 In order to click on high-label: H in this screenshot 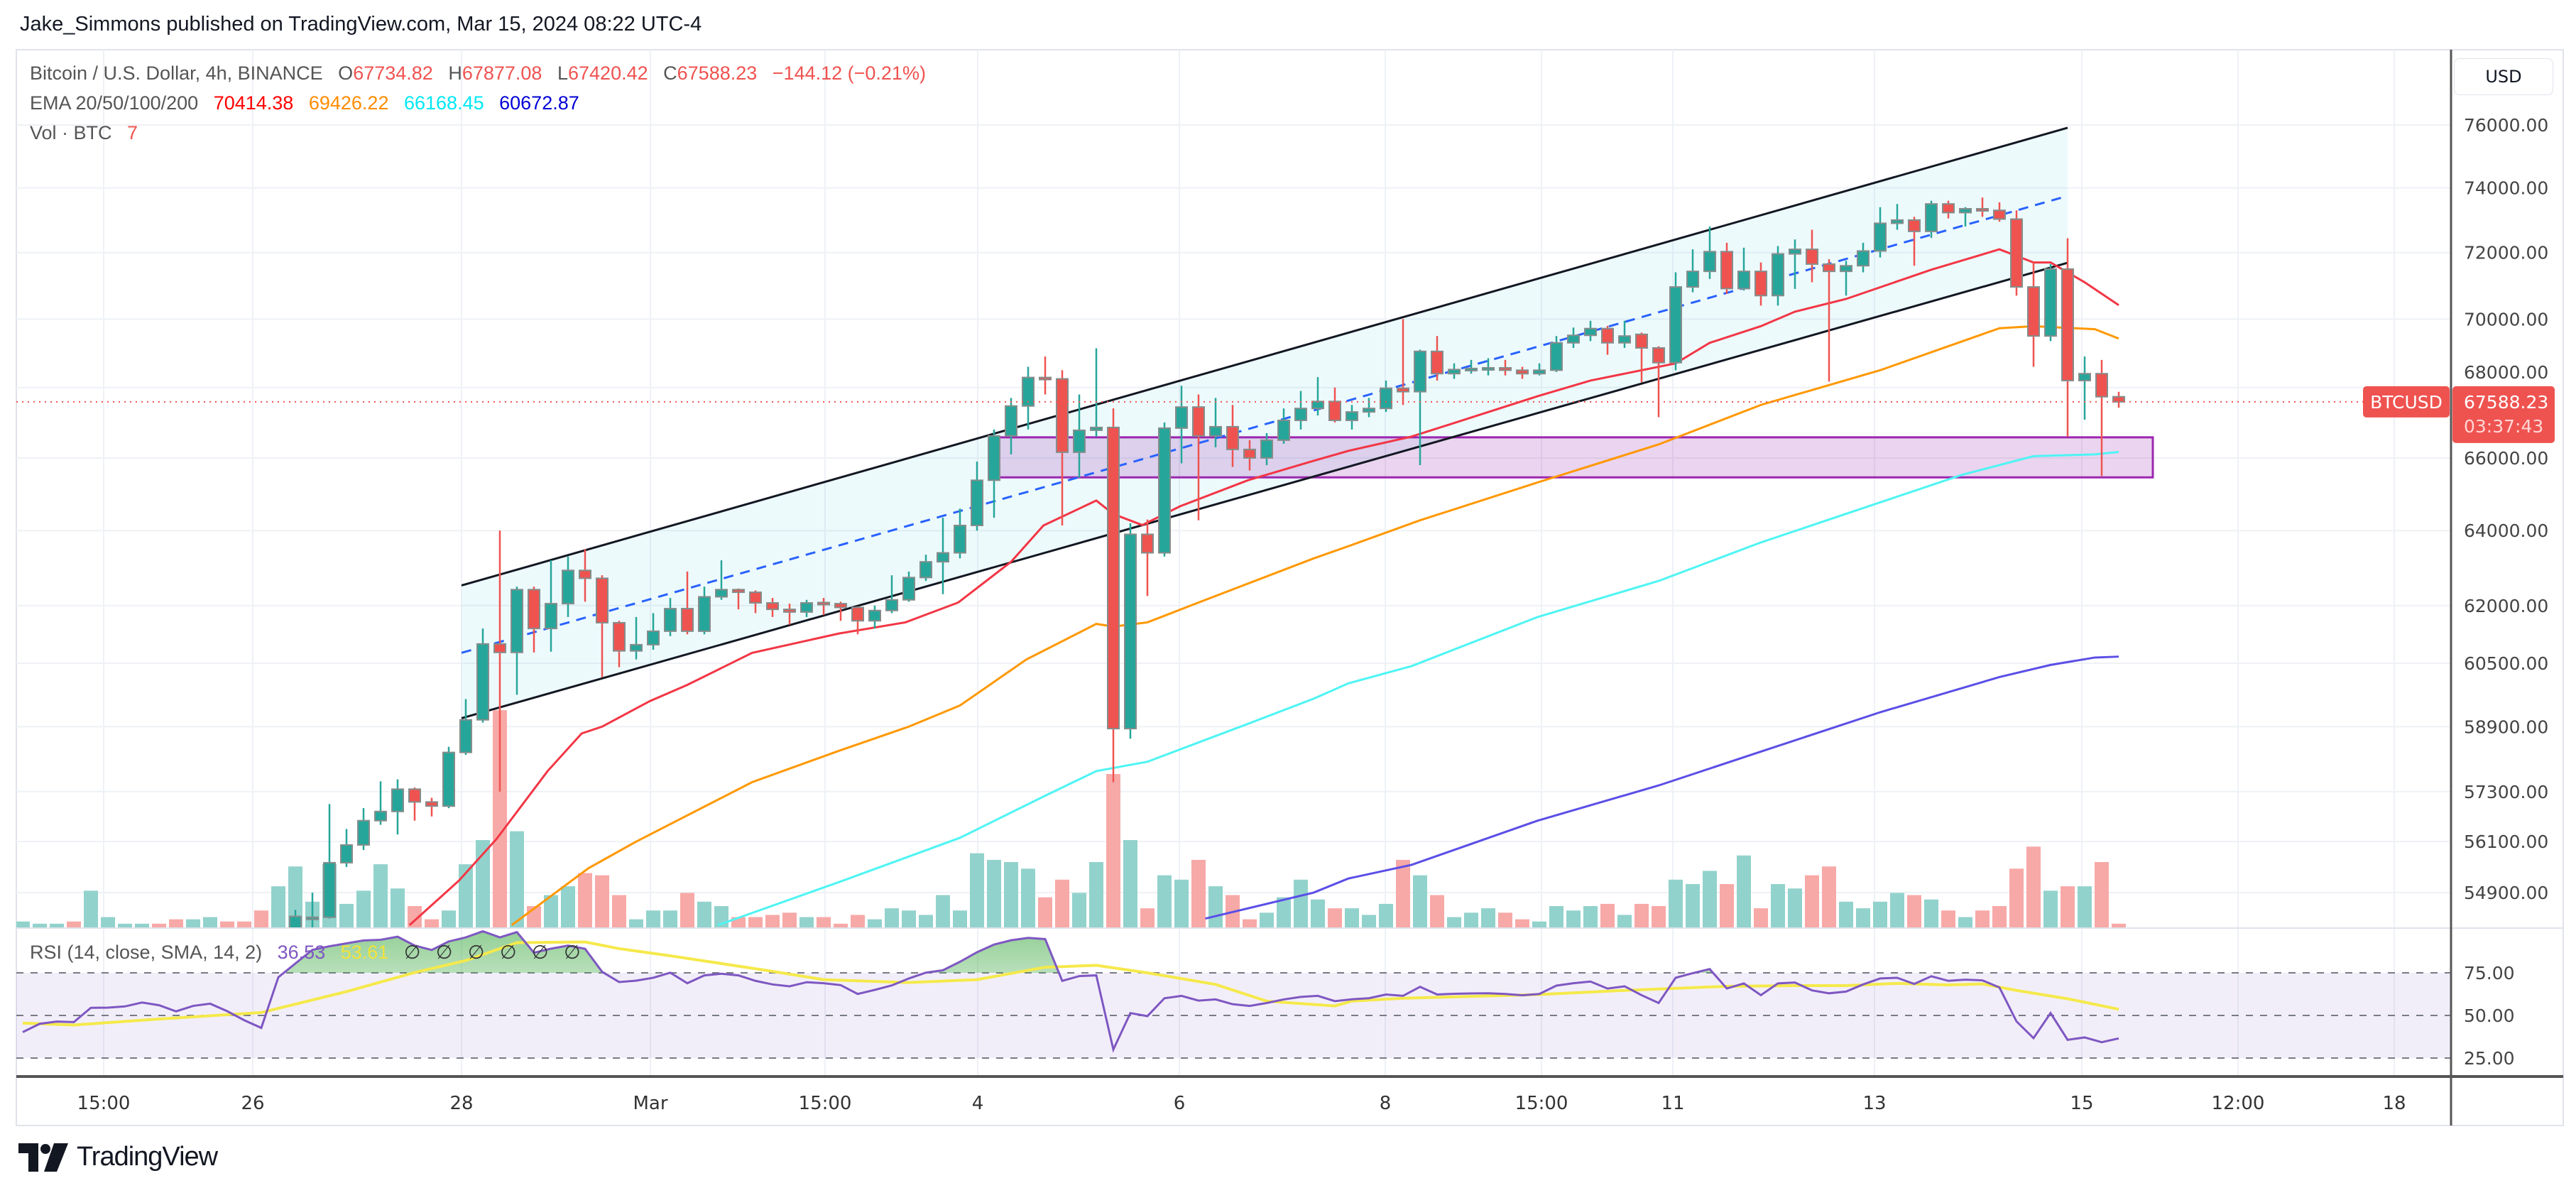, I will do `click(455, 73)`.